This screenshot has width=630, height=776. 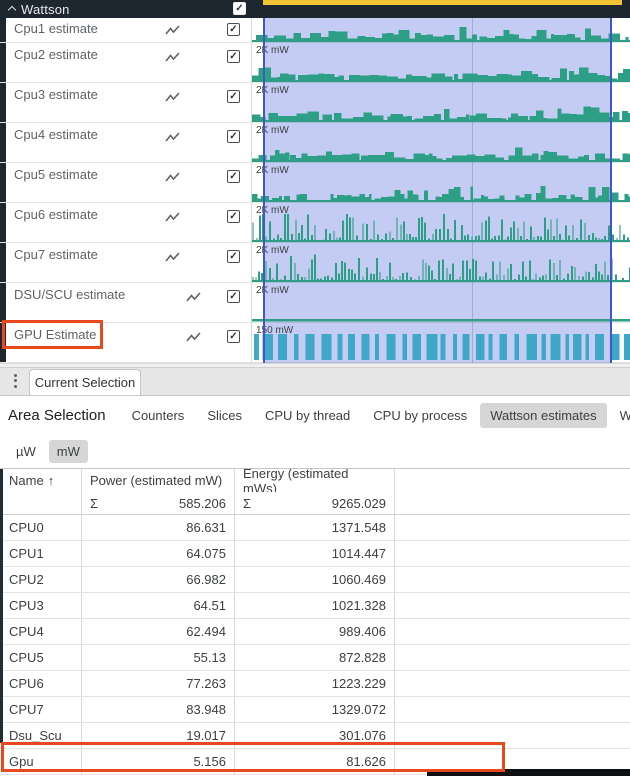 I want to click on selection-tab-cpu-by-thread: CPU by thread, so click(x=308, y=415).